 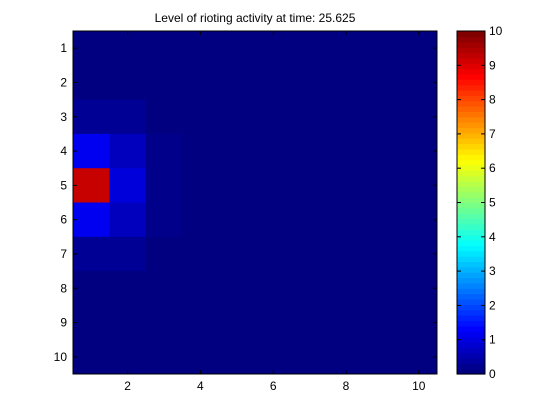 I want to click on heatmap-cell-r6-c5, so click(x=237, y=220).